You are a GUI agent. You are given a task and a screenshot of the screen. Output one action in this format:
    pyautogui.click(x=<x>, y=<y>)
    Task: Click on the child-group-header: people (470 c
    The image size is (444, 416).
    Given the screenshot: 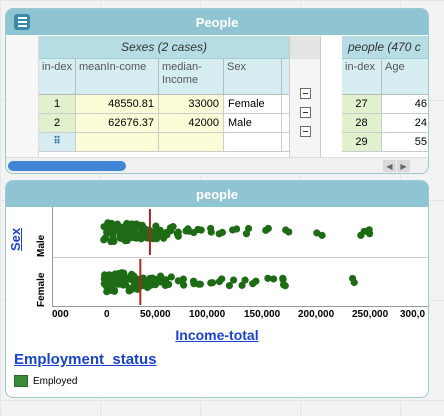 What is the action you would take?
    pyautogui.click(x=385, y=47)
    